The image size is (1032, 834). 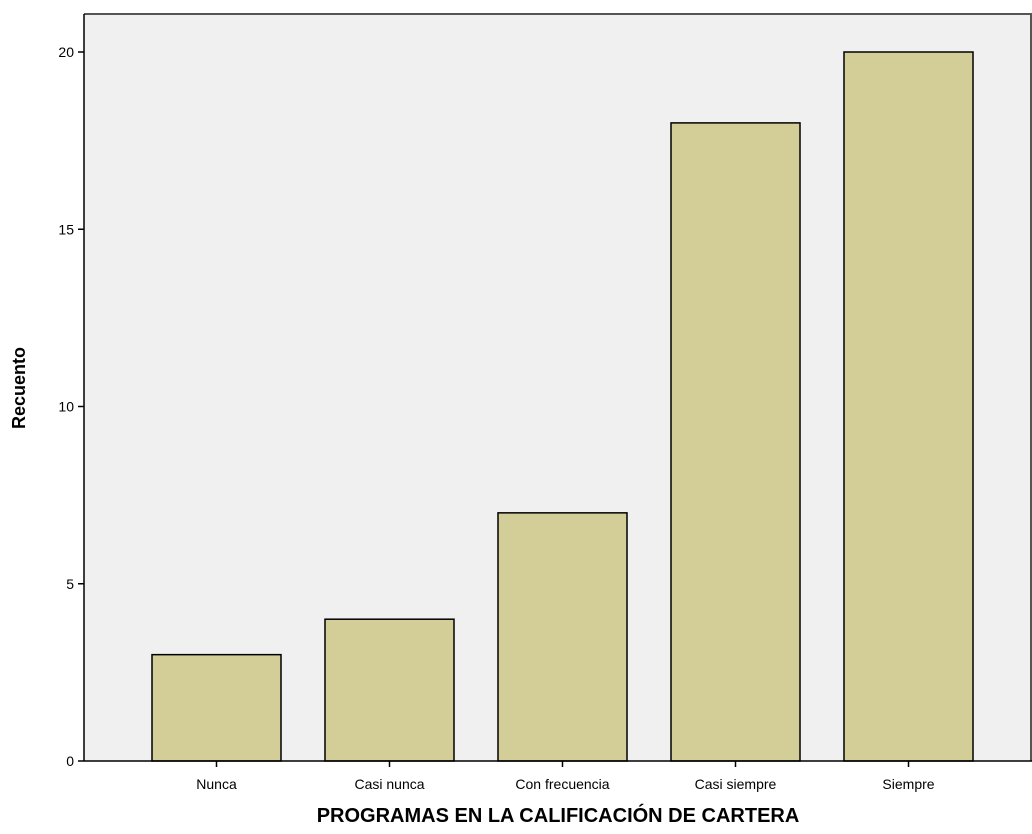 I want to click on bar-casi-nunca, so click(x=389, y=690).